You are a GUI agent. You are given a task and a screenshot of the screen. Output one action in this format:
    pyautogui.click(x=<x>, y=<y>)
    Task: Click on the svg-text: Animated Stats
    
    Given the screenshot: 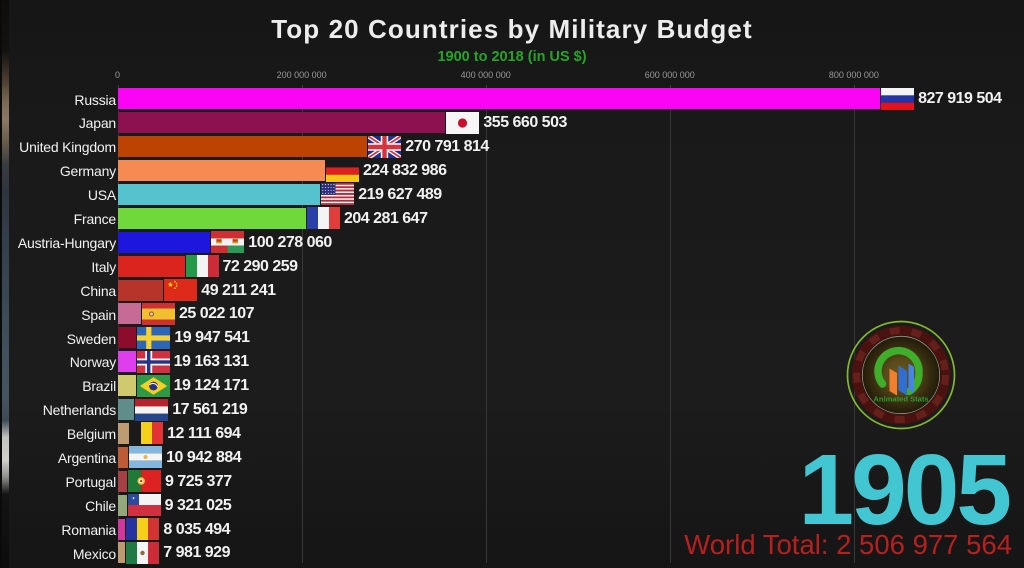 What is the action you would take?
    pyautogui.click(x=900, y=399)
    